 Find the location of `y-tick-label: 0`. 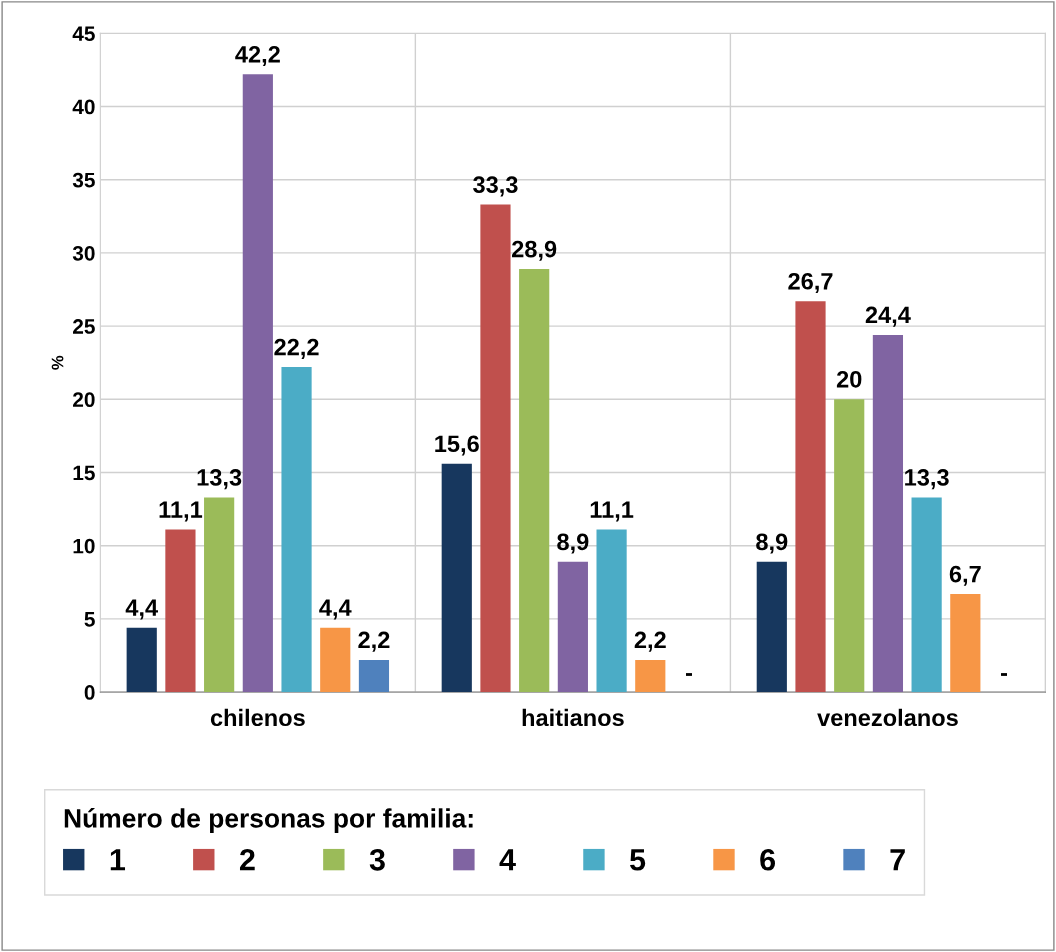

y-tick-label: 0 is located at coordinates (89, 692).